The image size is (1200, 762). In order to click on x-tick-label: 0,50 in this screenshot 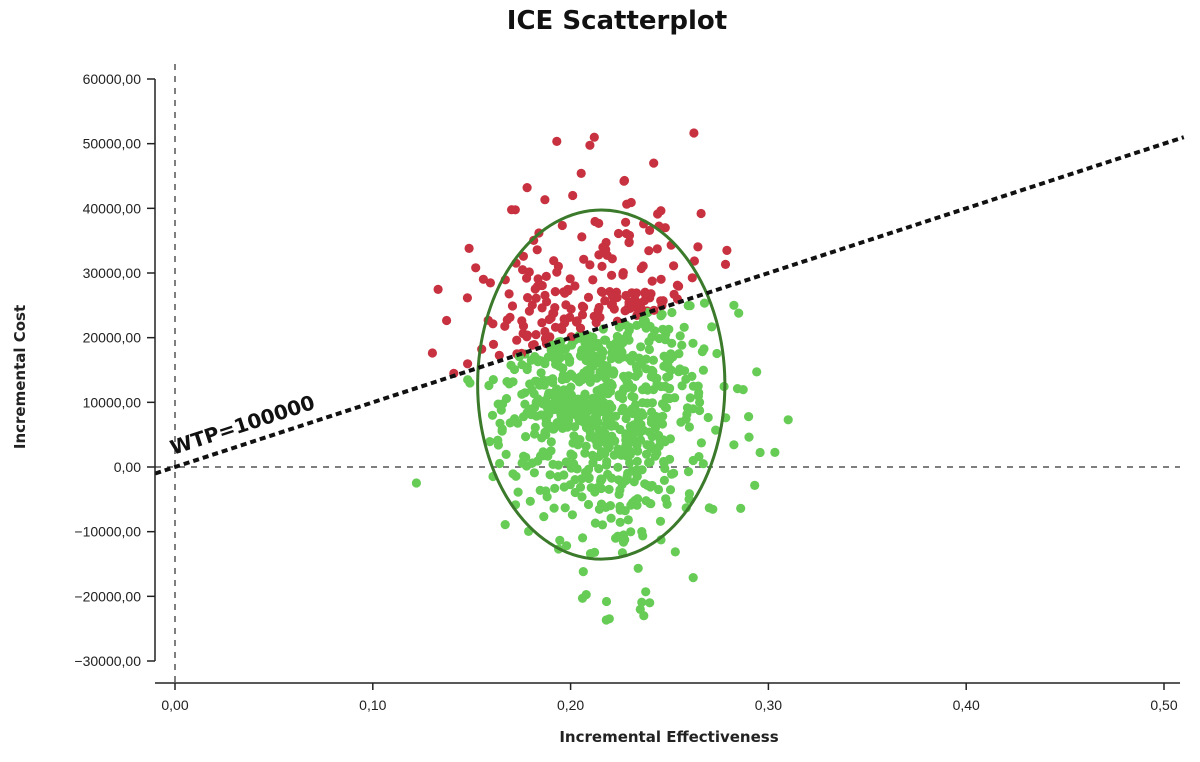, I will do `click(1163, 705)`.